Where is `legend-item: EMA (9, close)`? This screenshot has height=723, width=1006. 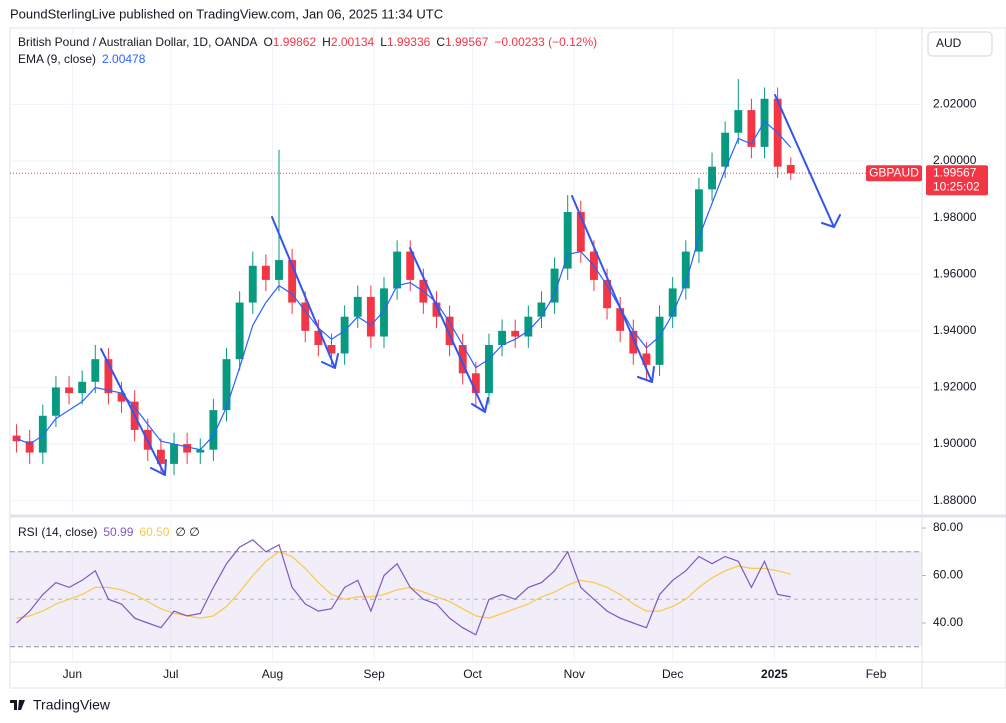
legend-item: EMA (9, close) is located at coordinates (57, 59).